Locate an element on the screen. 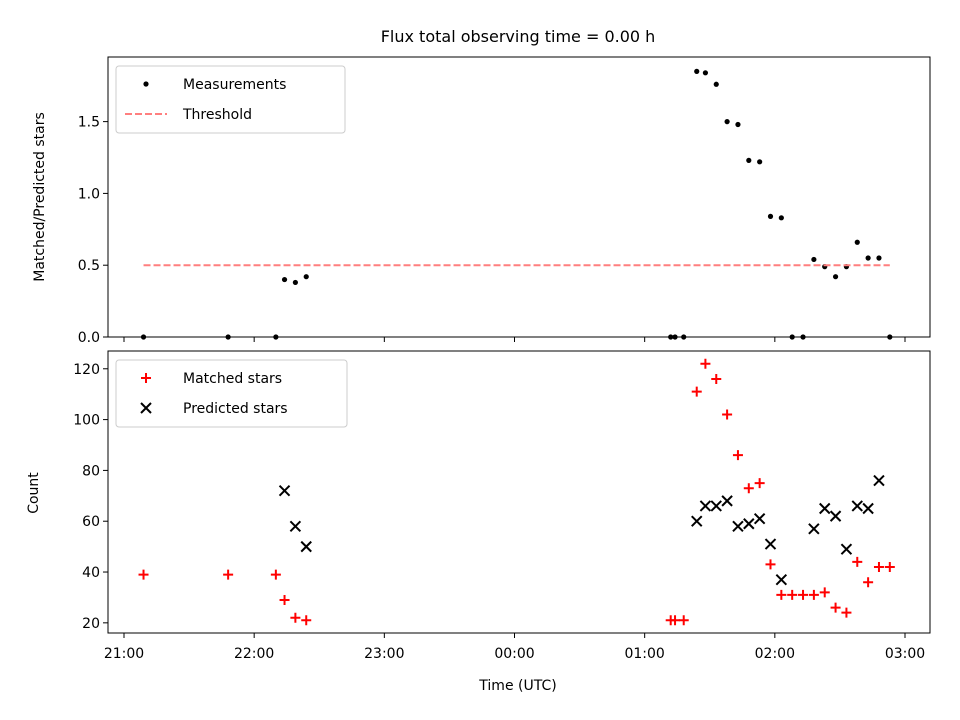 The height and width of the screenshot is (720, 960). x-tick-label: 02:00 is located at coordinates (775, 654).